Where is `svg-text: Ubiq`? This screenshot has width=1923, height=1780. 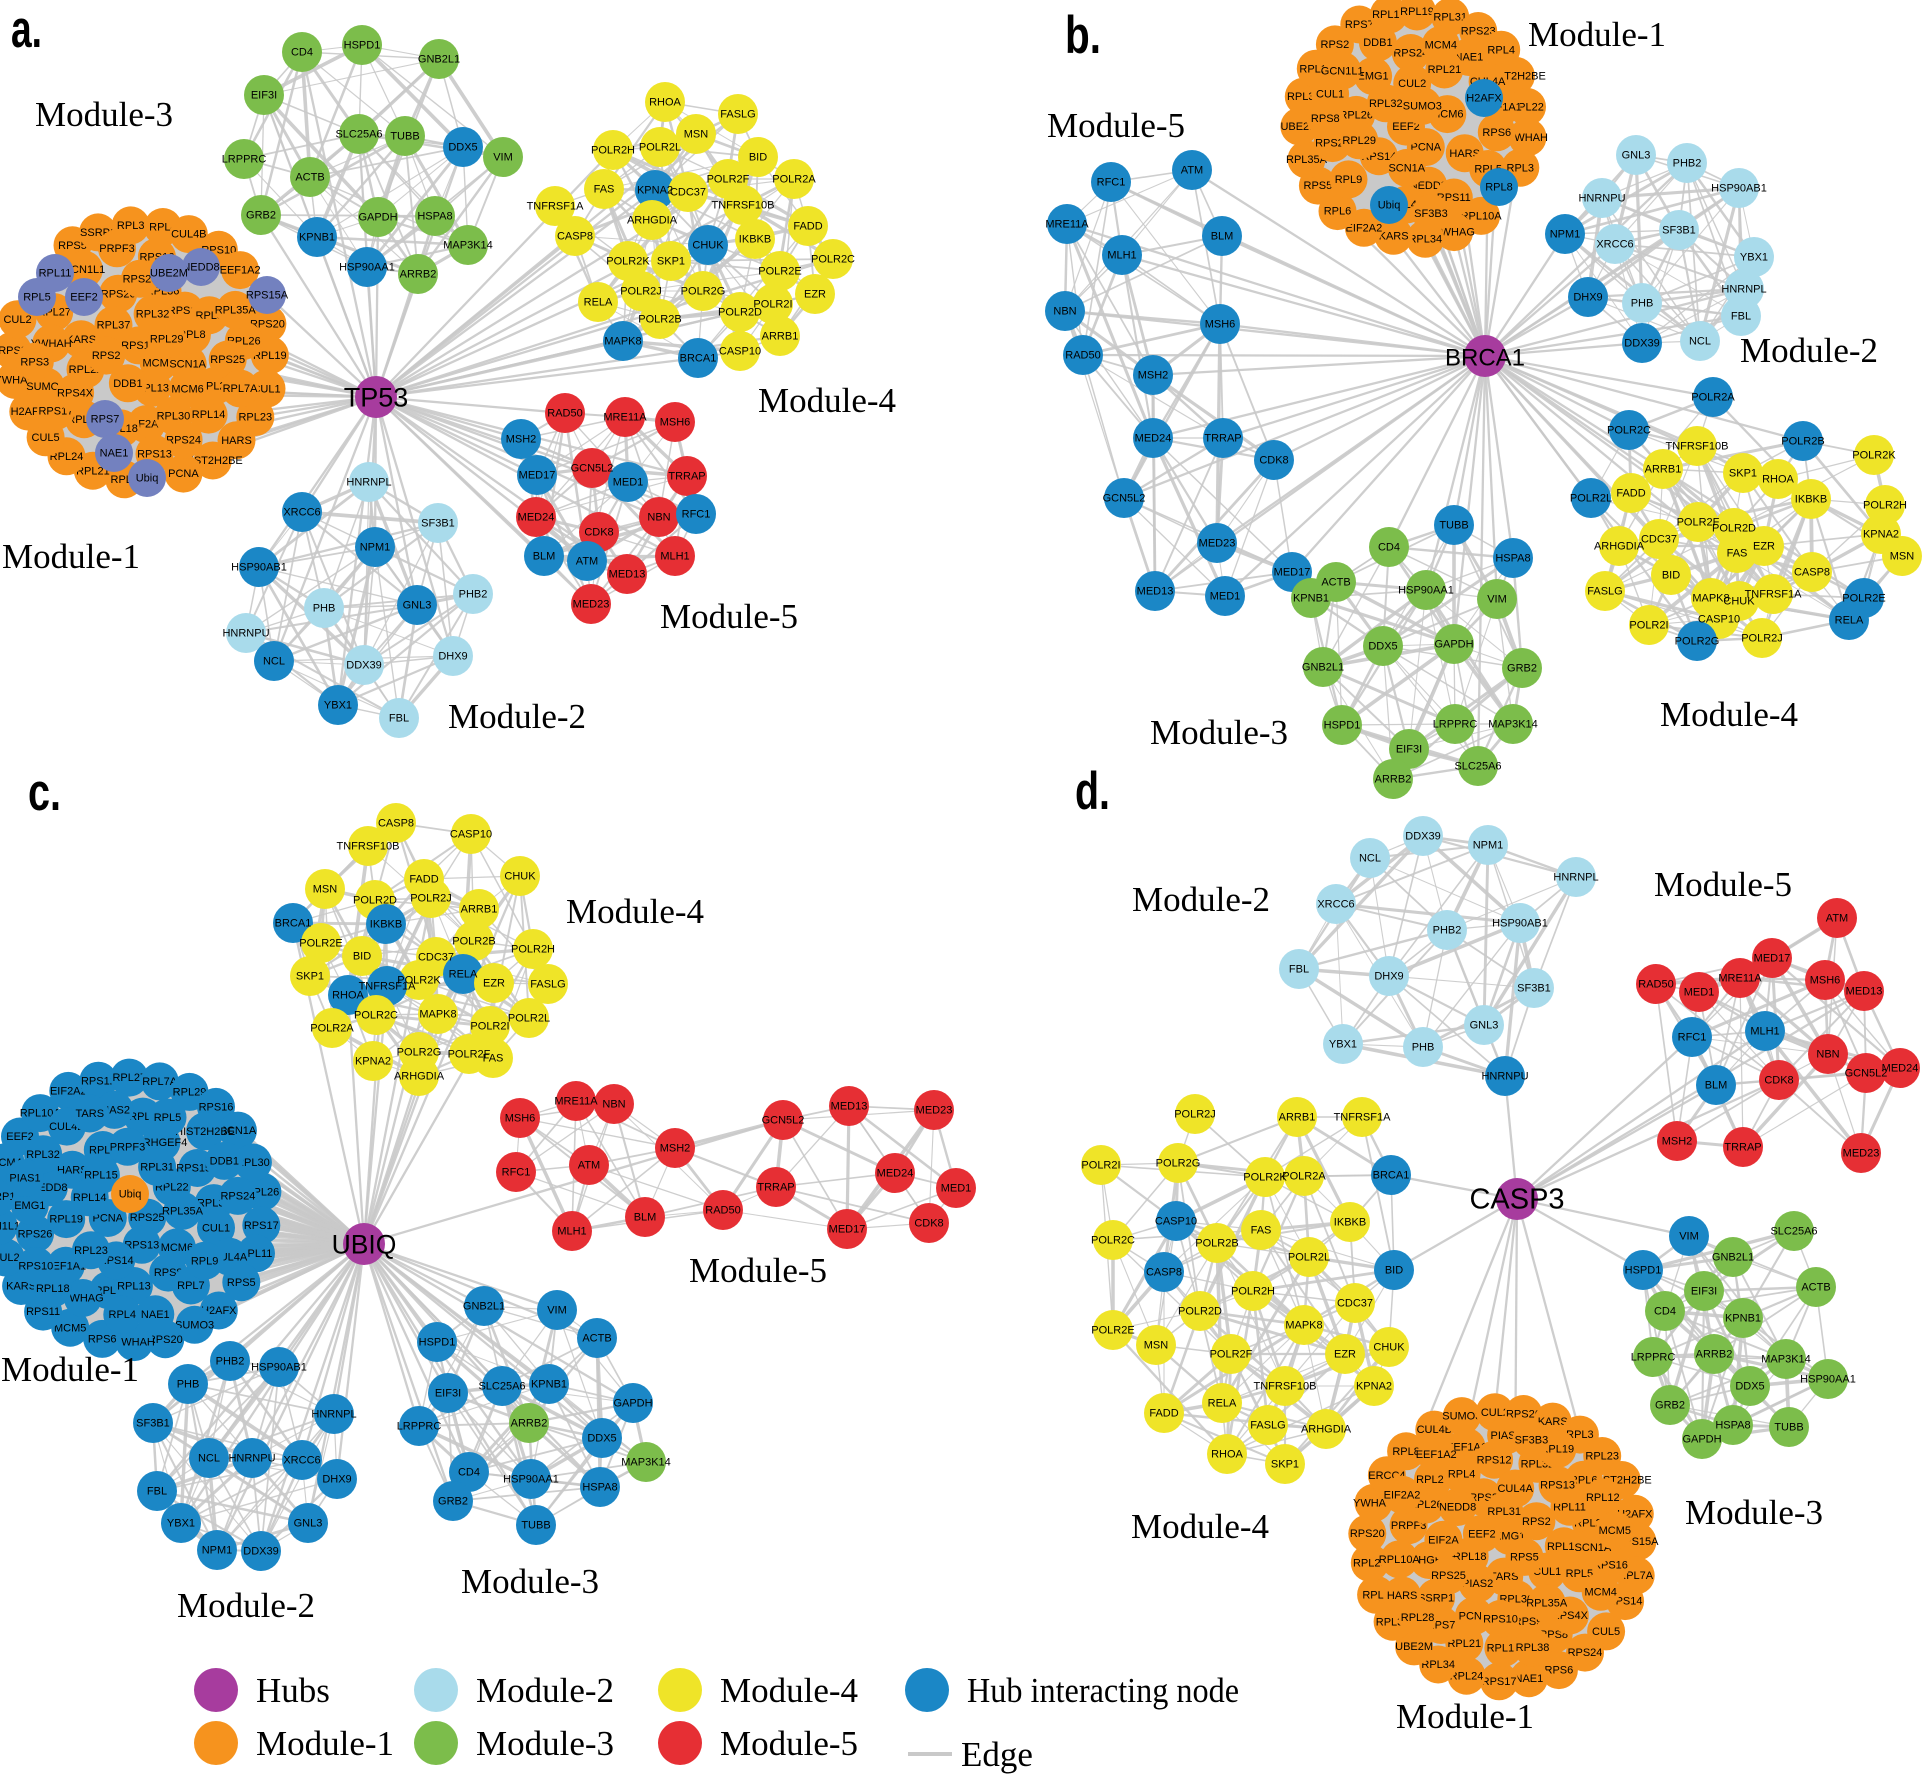 svg-text: Ubiq is located at coordinates (147, 479).